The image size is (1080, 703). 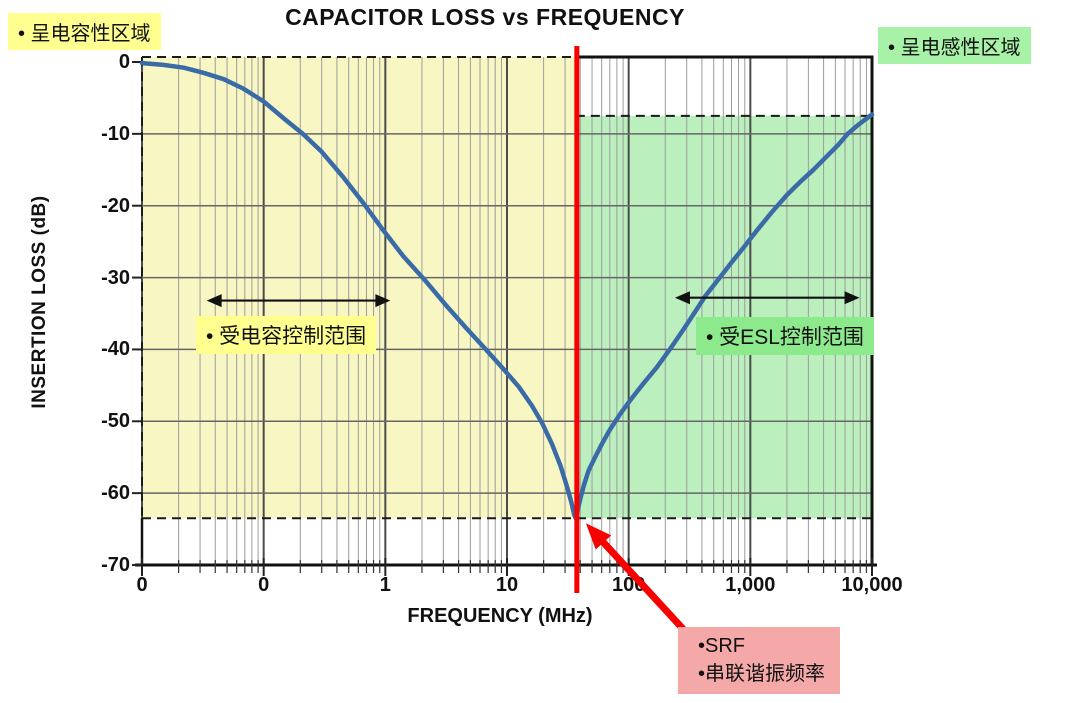 I want to click on srf-callout-box: •SRF •串联谐振频率, so click(x=759, y=660).